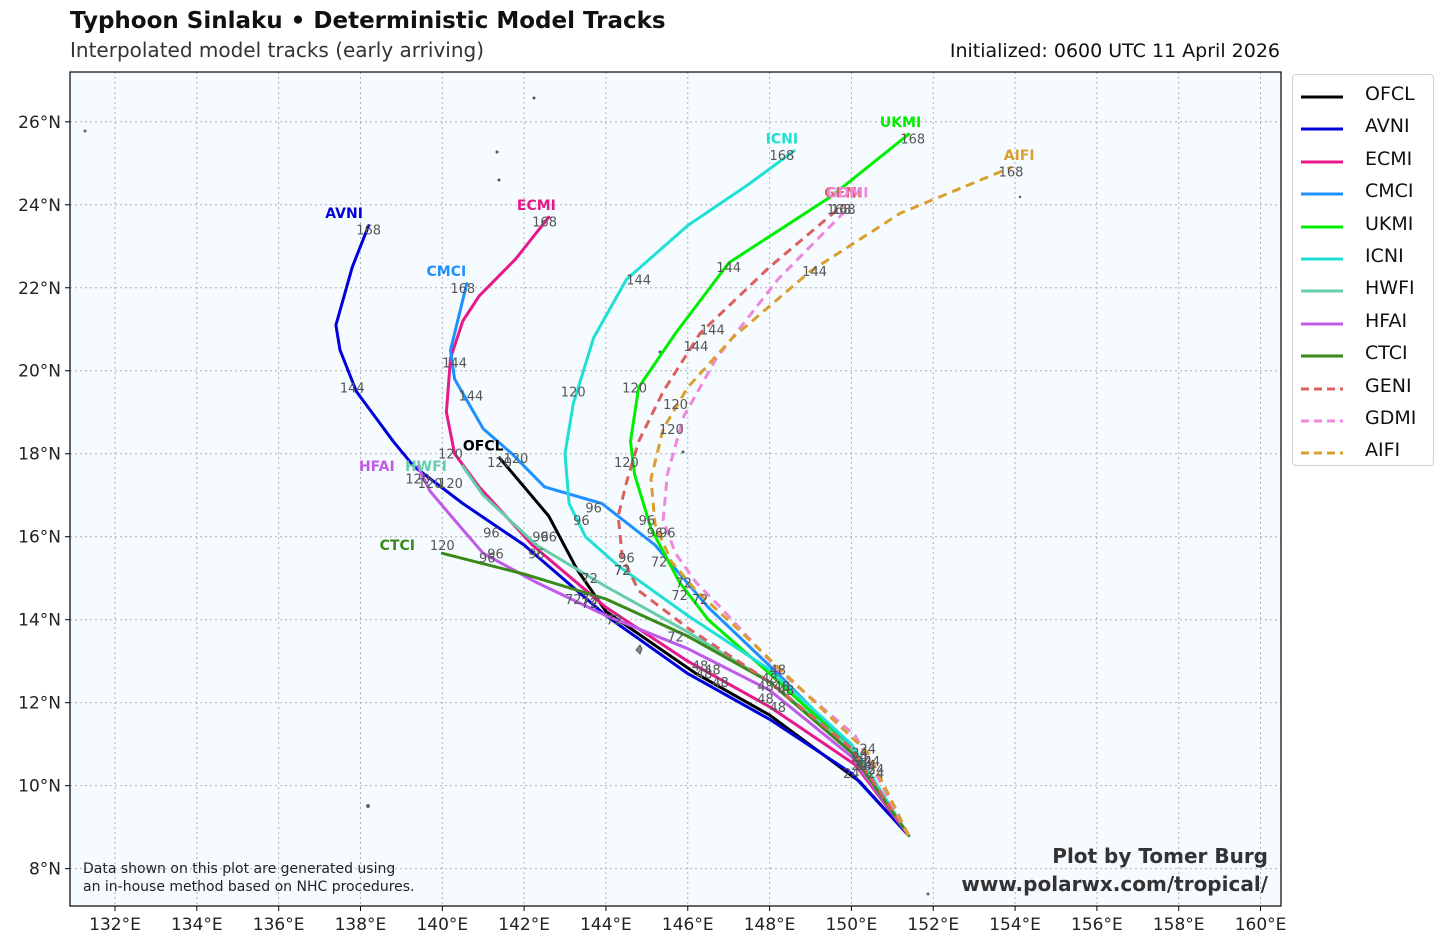 Image resolution: width=1444 pixels, height=946 pixels. What do you see at coordinates (770, 925) in the screenshot?
I see `x-tick-label: 148°E` at bounding box center [770, 925].